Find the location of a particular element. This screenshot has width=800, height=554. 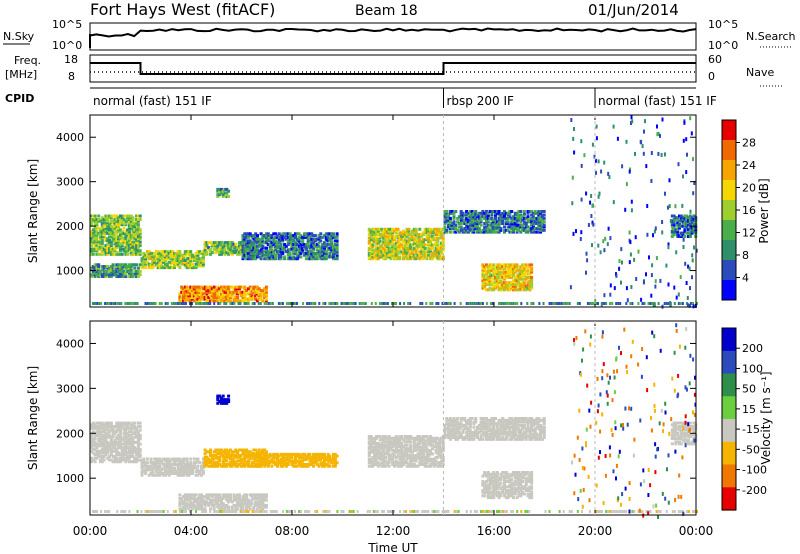

colorbar-swatch is located at coordinates (729, 290).